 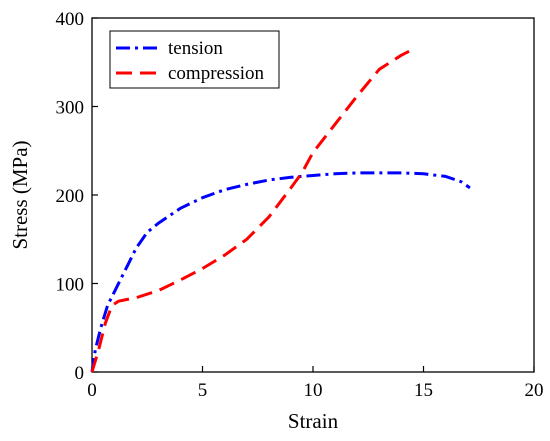 What do you see at coordinates (70, 196) in the screenshot?
I see `y-tick-label: 200` at bounding box center [70, 196].